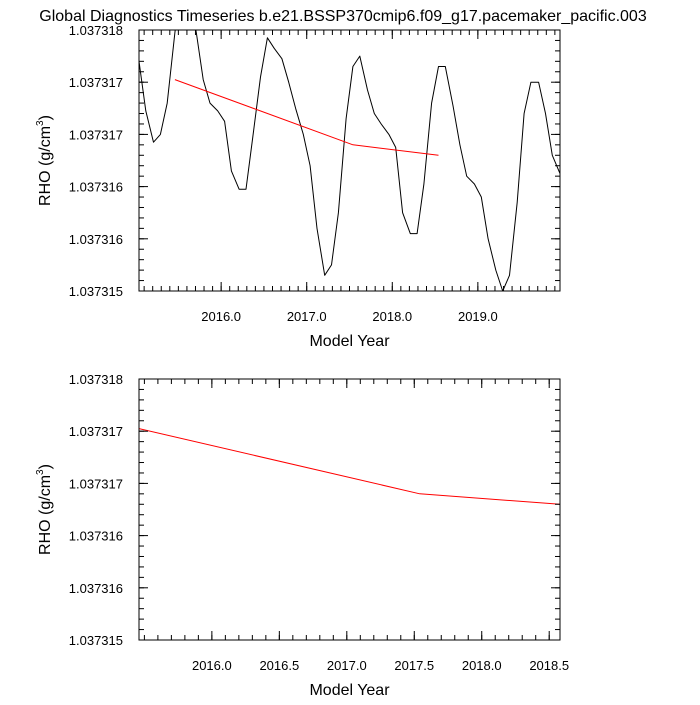 The height and width of the screenshot is (705, 700). Describe the element at coordinates (414, 665) in the screenshot. I see `x-tick-label: 2017.5` at that location.